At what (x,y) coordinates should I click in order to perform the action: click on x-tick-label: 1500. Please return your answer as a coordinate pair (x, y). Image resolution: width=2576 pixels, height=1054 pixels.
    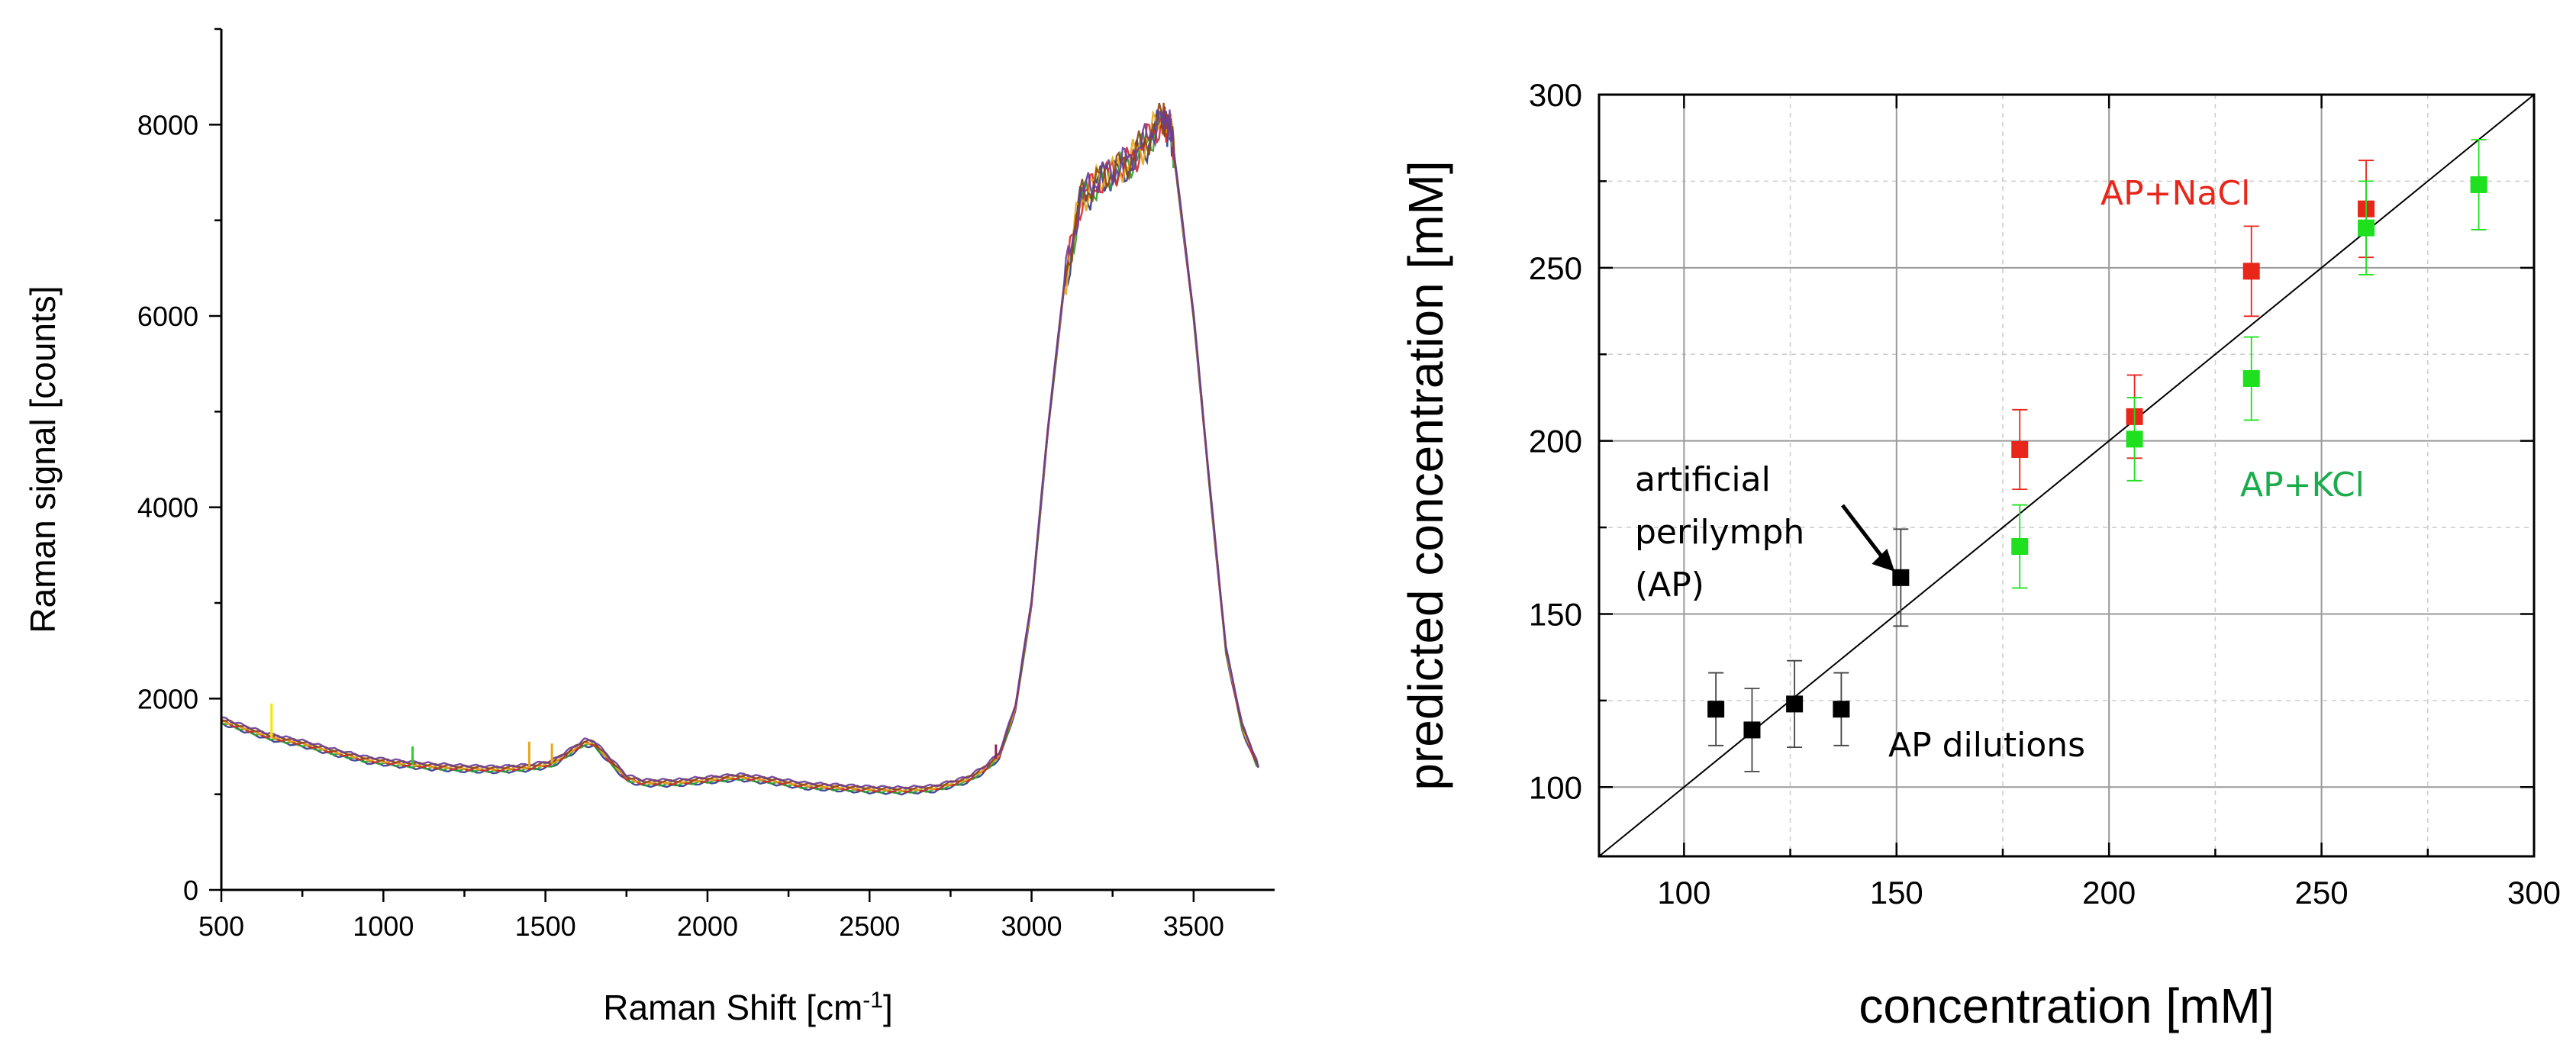
    Looking at the image, I should click on (545, 926).